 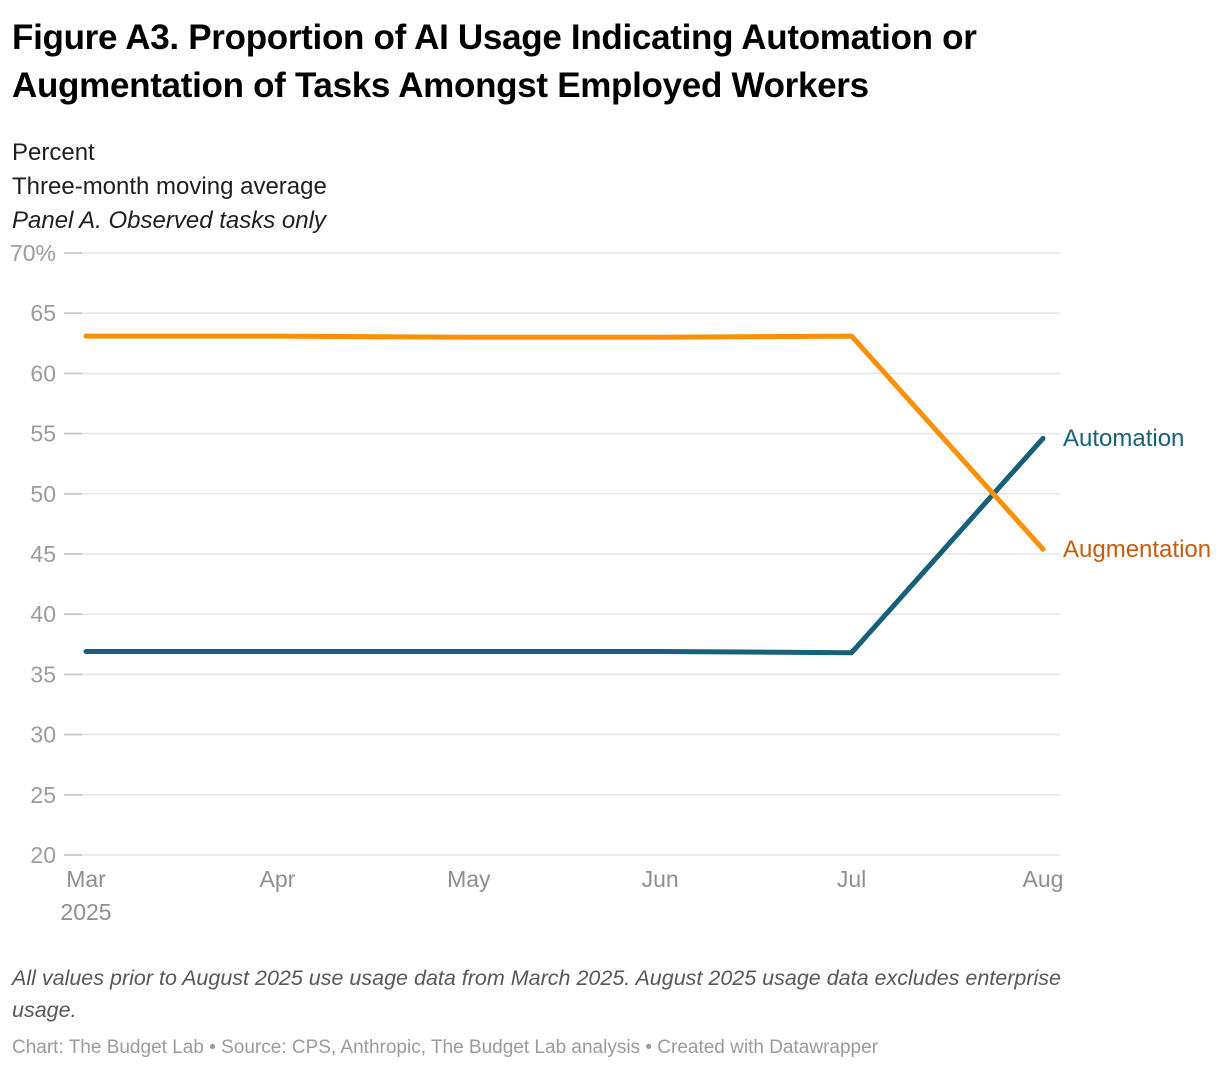 I want to click on x-axis-tick-label: Mar, so click(x=86, y=879).